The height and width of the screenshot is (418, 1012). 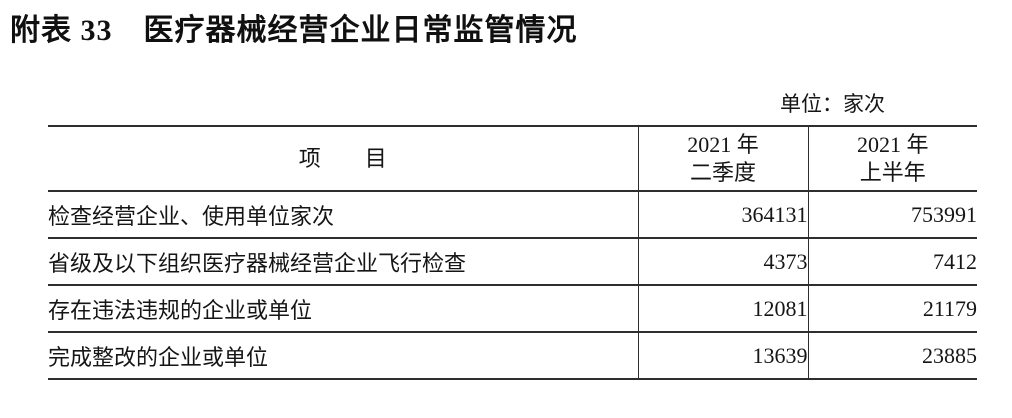 What do you see at coordinates (892, 309) in the screenshot?
I see `row-h1-value: 21179` at bounding box center [892, 309].